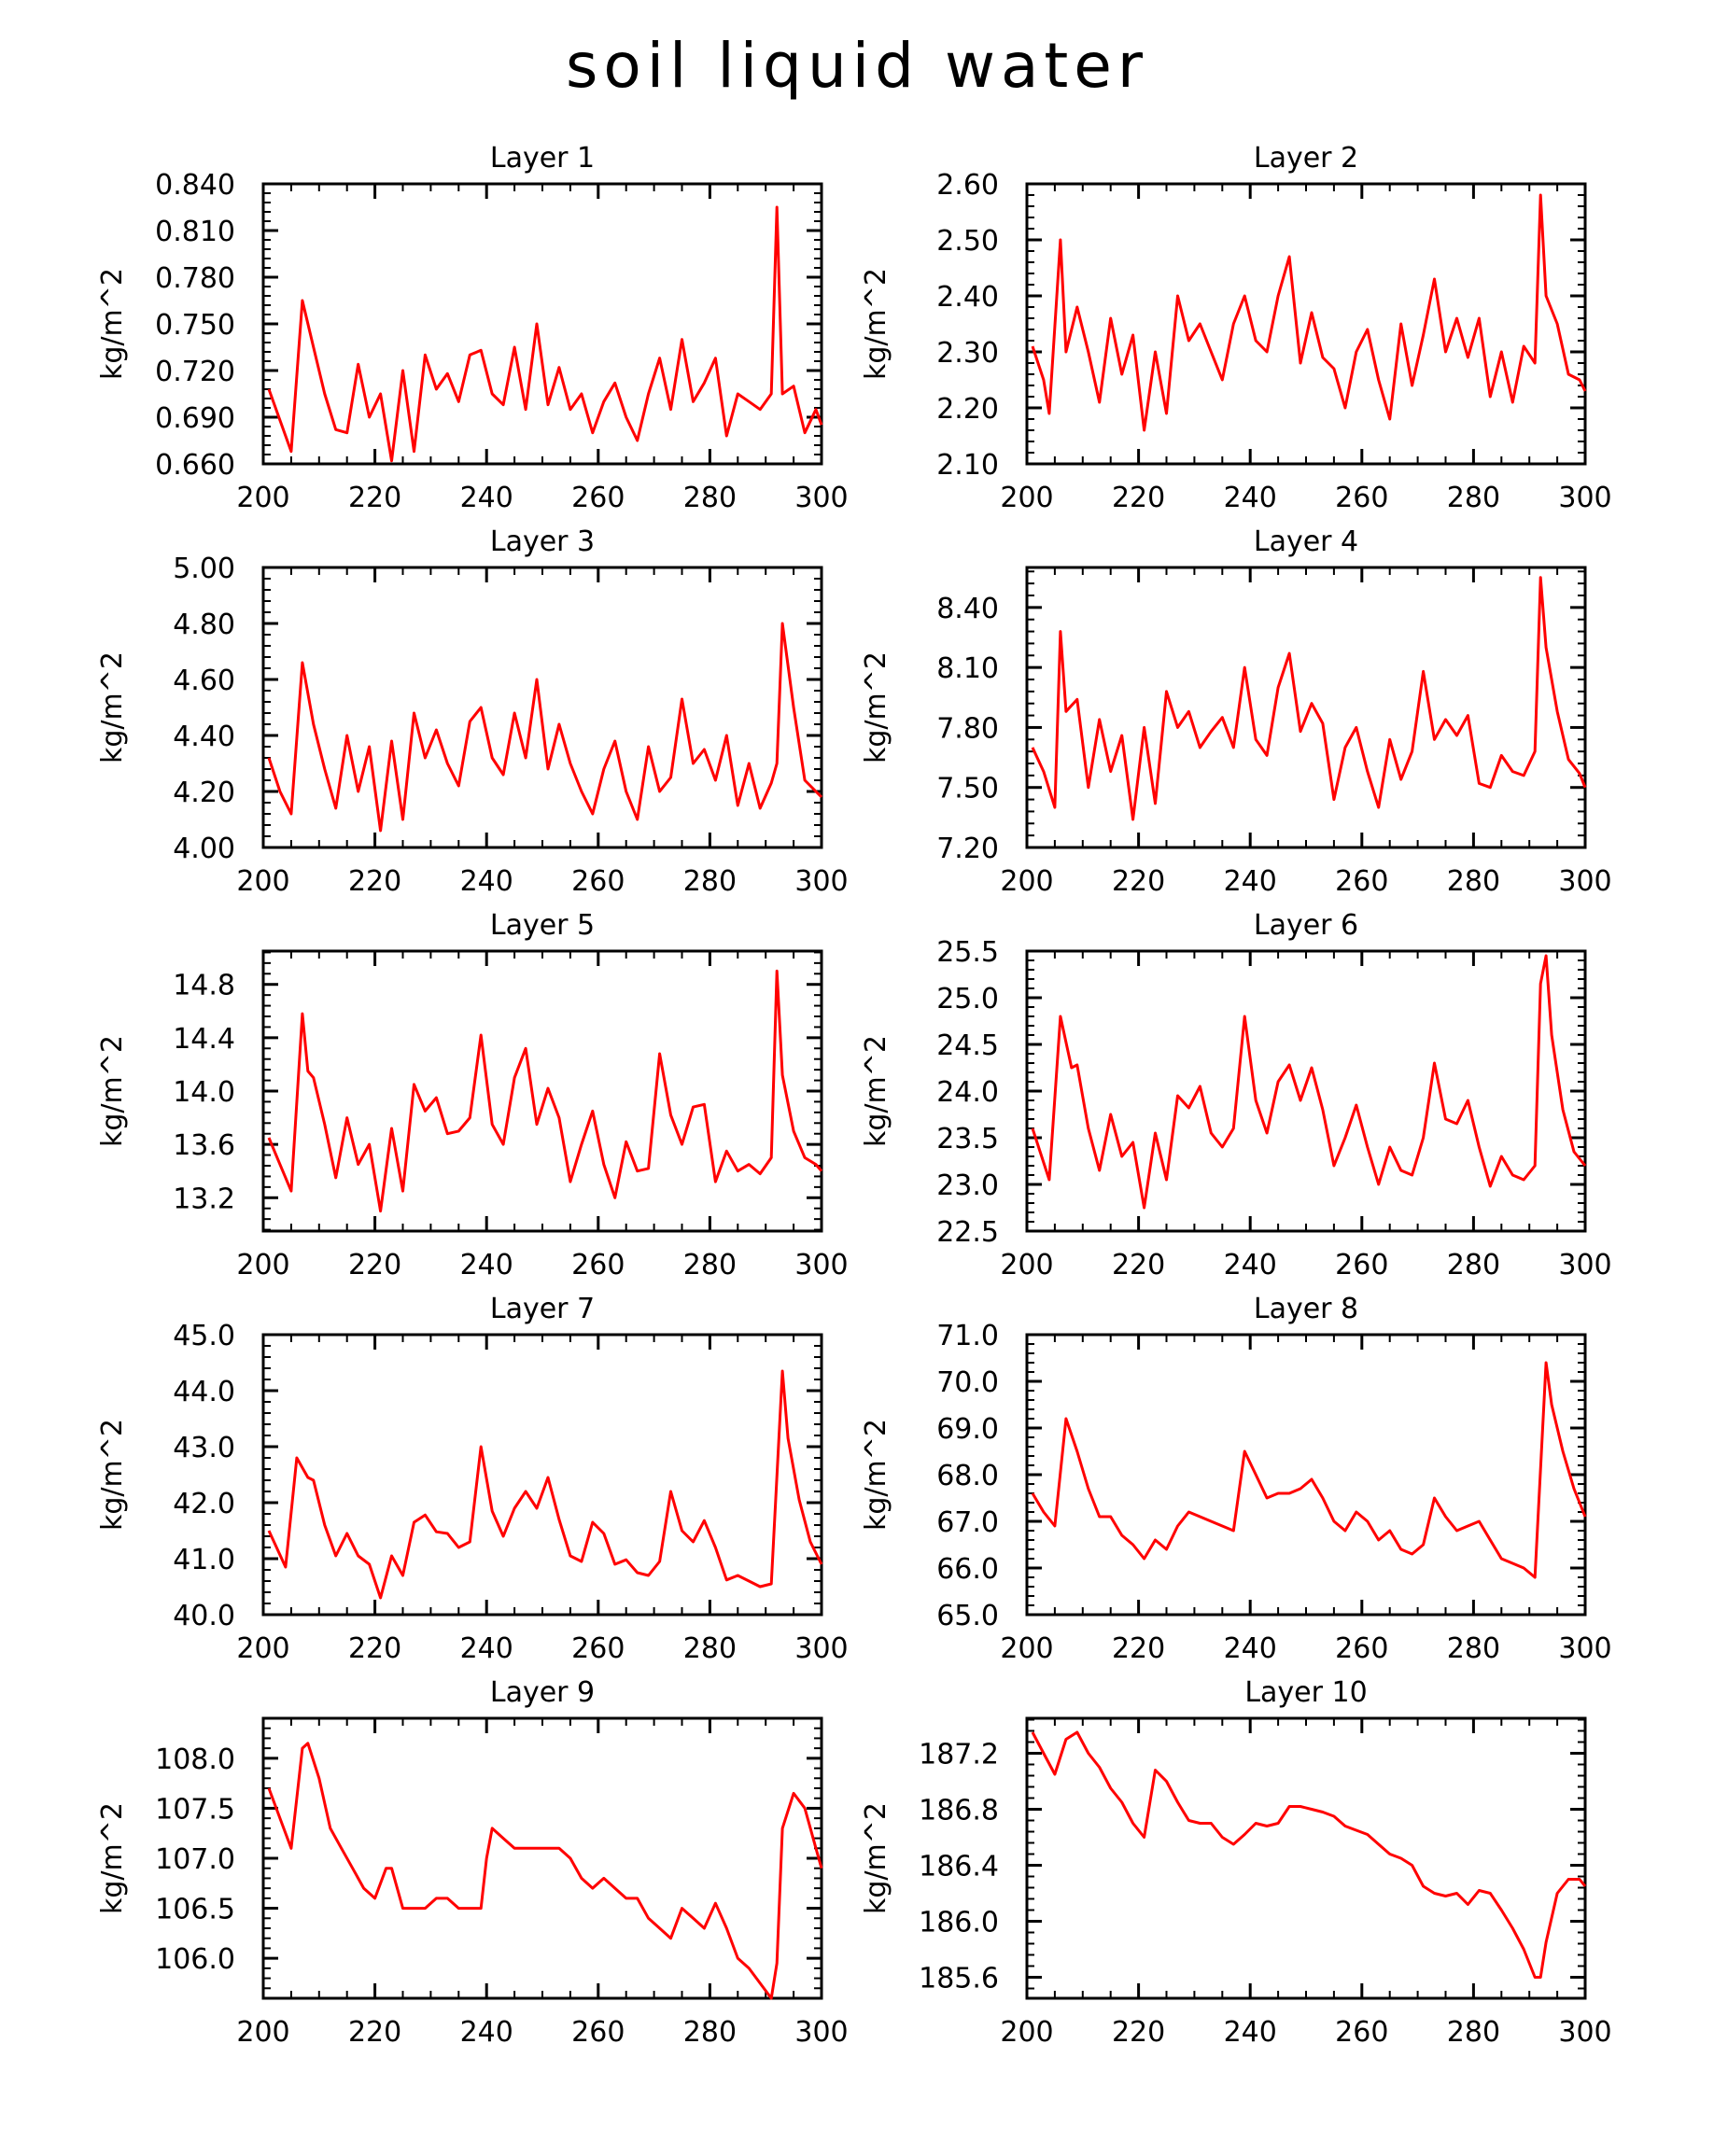  I want to click on y-tick-label: 41.0, so click(204, 1560).